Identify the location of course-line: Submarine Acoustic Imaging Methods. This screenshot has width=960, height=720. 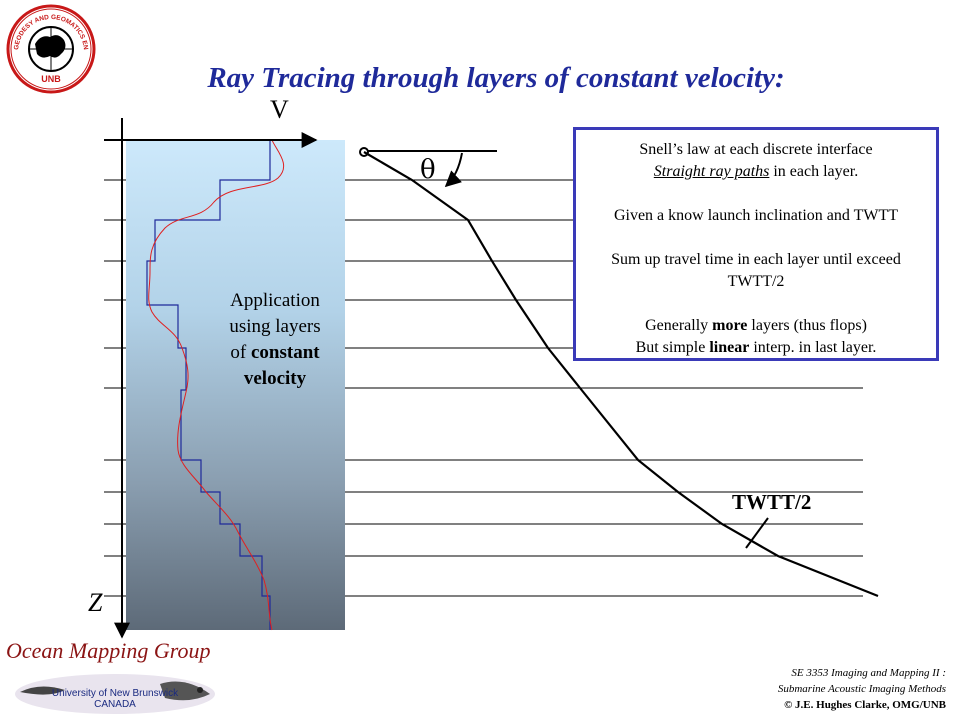
(861, 689).